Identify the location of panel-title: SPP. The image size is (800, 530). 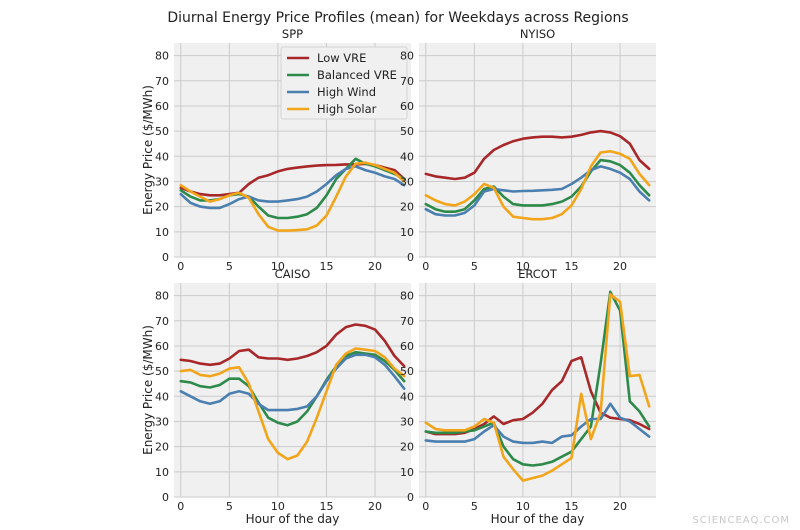
(292, 34).